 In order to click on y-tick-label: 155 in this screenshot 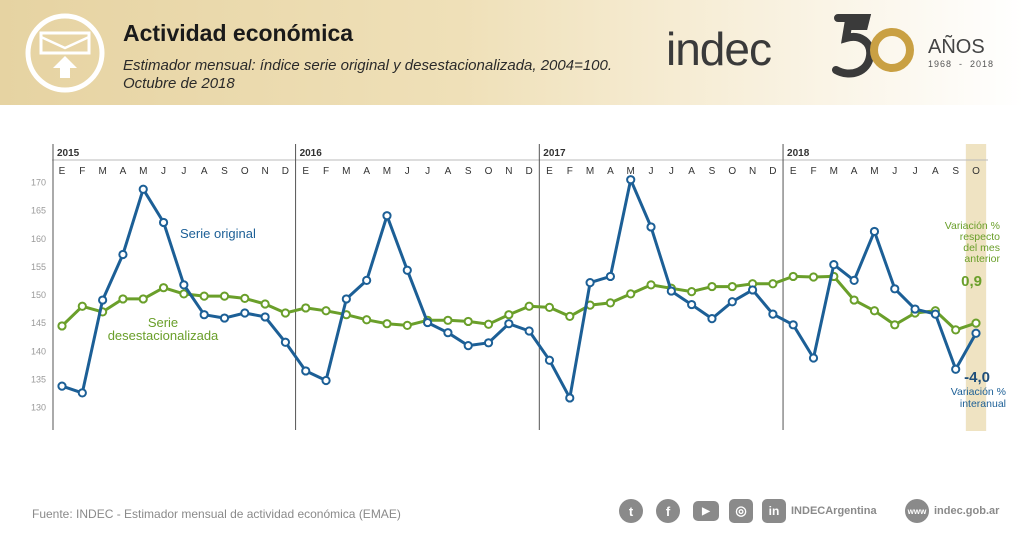, I will do `click(38, 267)`.